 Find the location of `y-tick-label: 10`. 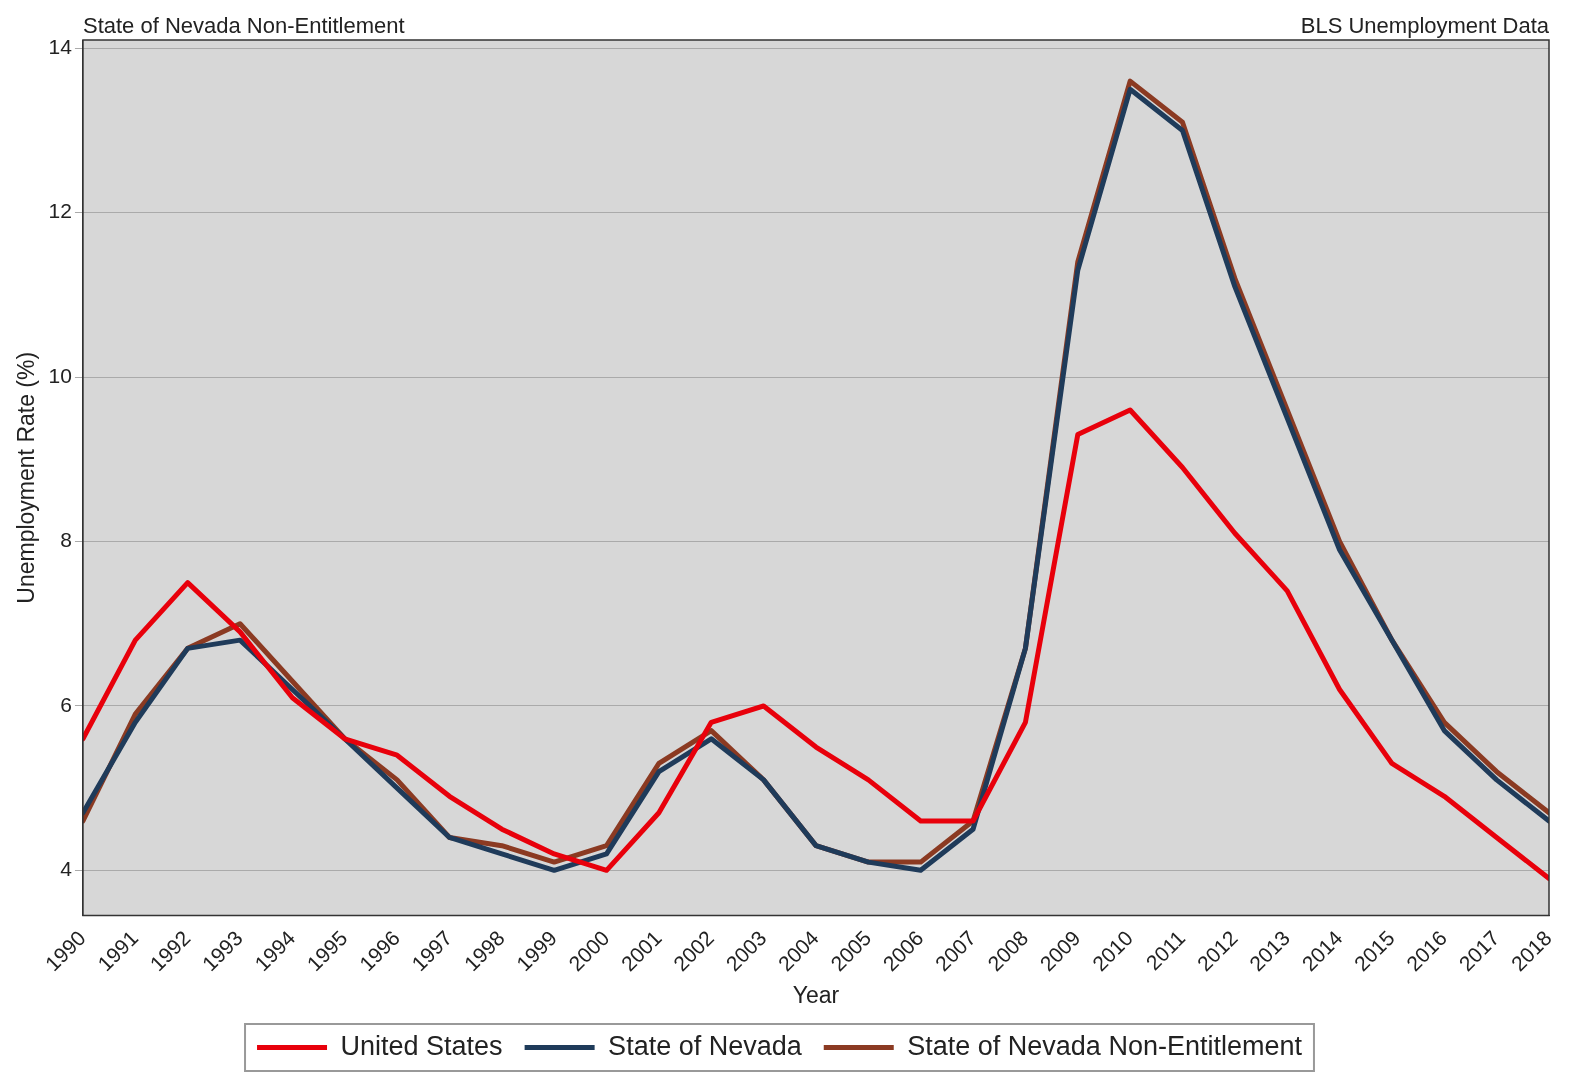

y-tick-label: 10 is located at coordinates (60, 375).